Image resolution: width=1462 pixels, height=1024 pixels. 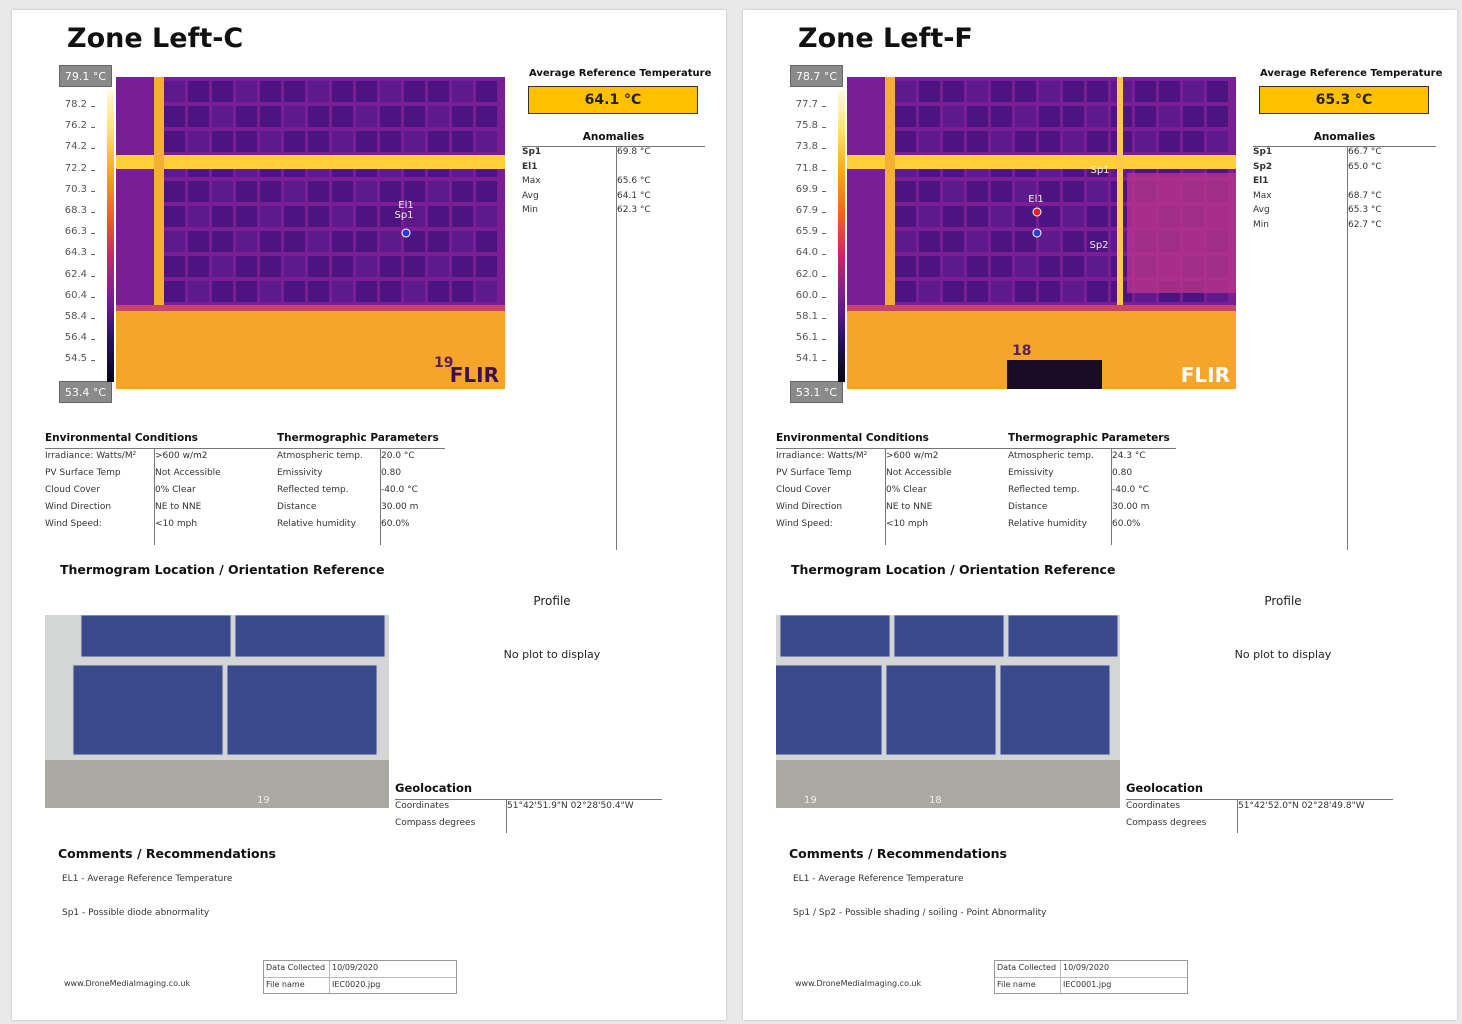 I want to click on scale-tick-label: 69.9, so click(x=806, y=189).